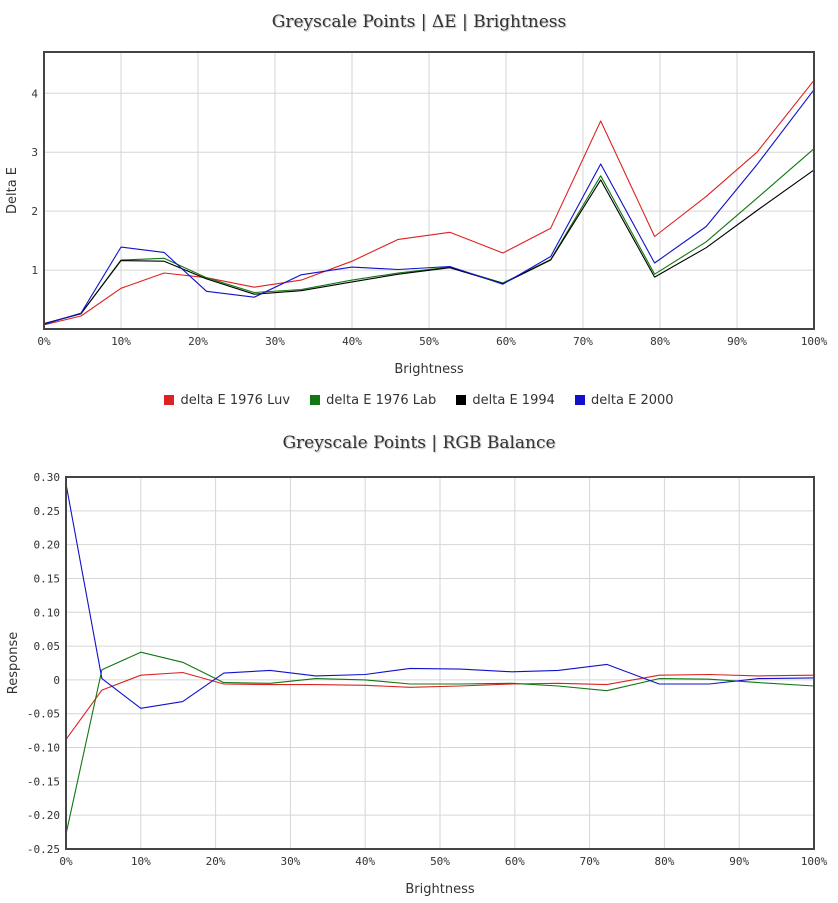 Image resolution: width=838 pixels, height=903 pixels. I want to click on legend-swatch-2000, so click(580, 400).